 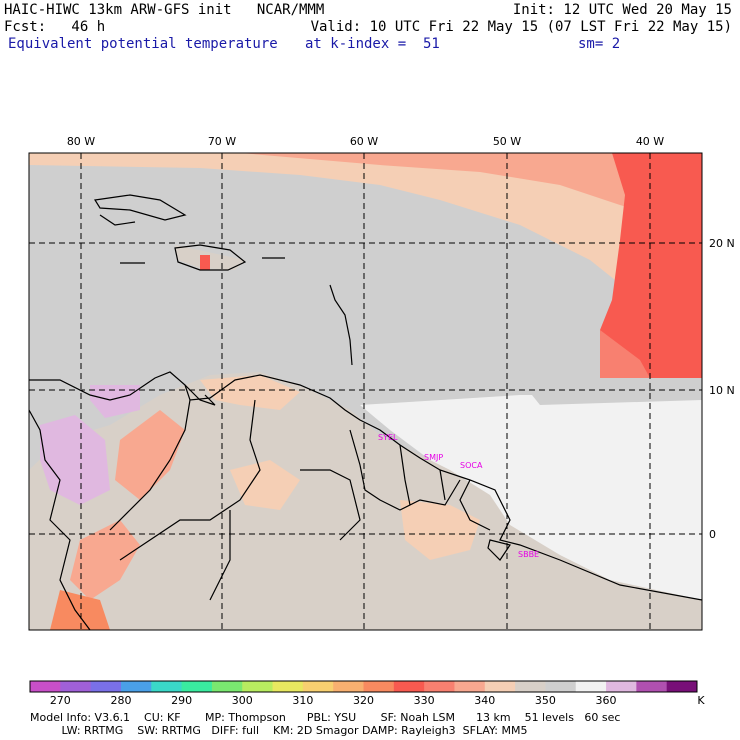 I want to click on colorbar-tick-label: 320, so click(x=363, y=700).